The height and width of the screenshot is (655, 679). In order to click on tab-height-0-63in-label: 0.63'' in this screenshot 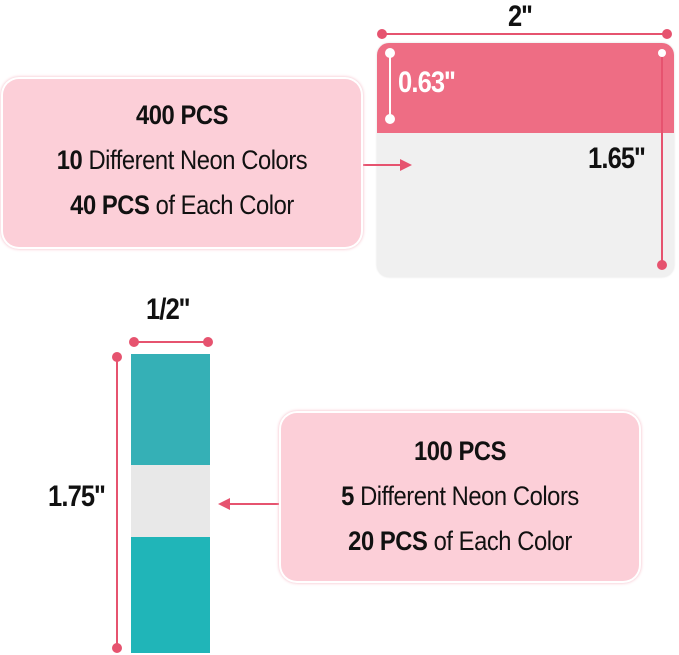, I will do `click(427, 82)`.